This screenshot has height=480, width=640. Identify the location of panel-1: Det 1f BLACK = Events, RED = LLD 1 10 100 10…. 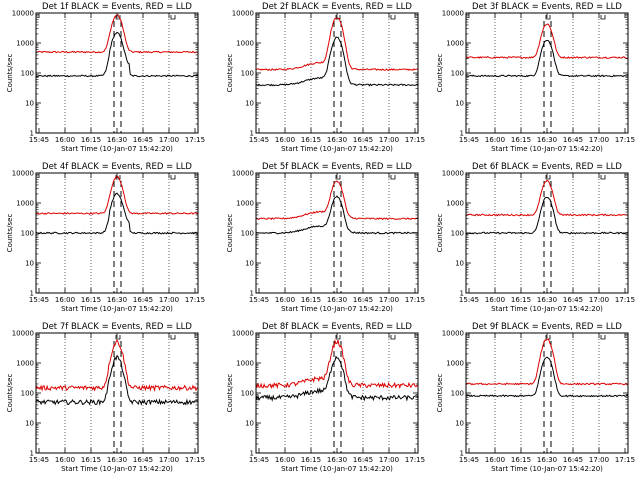
(105, 77).